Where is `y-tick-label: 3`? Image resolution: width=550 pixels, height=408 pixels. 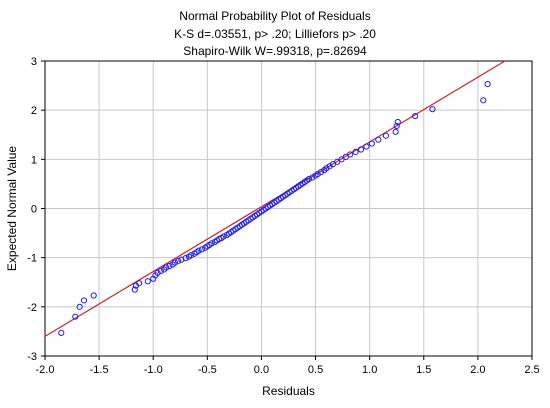
y-tick-label: 3 is located at coordinates (34, 62).